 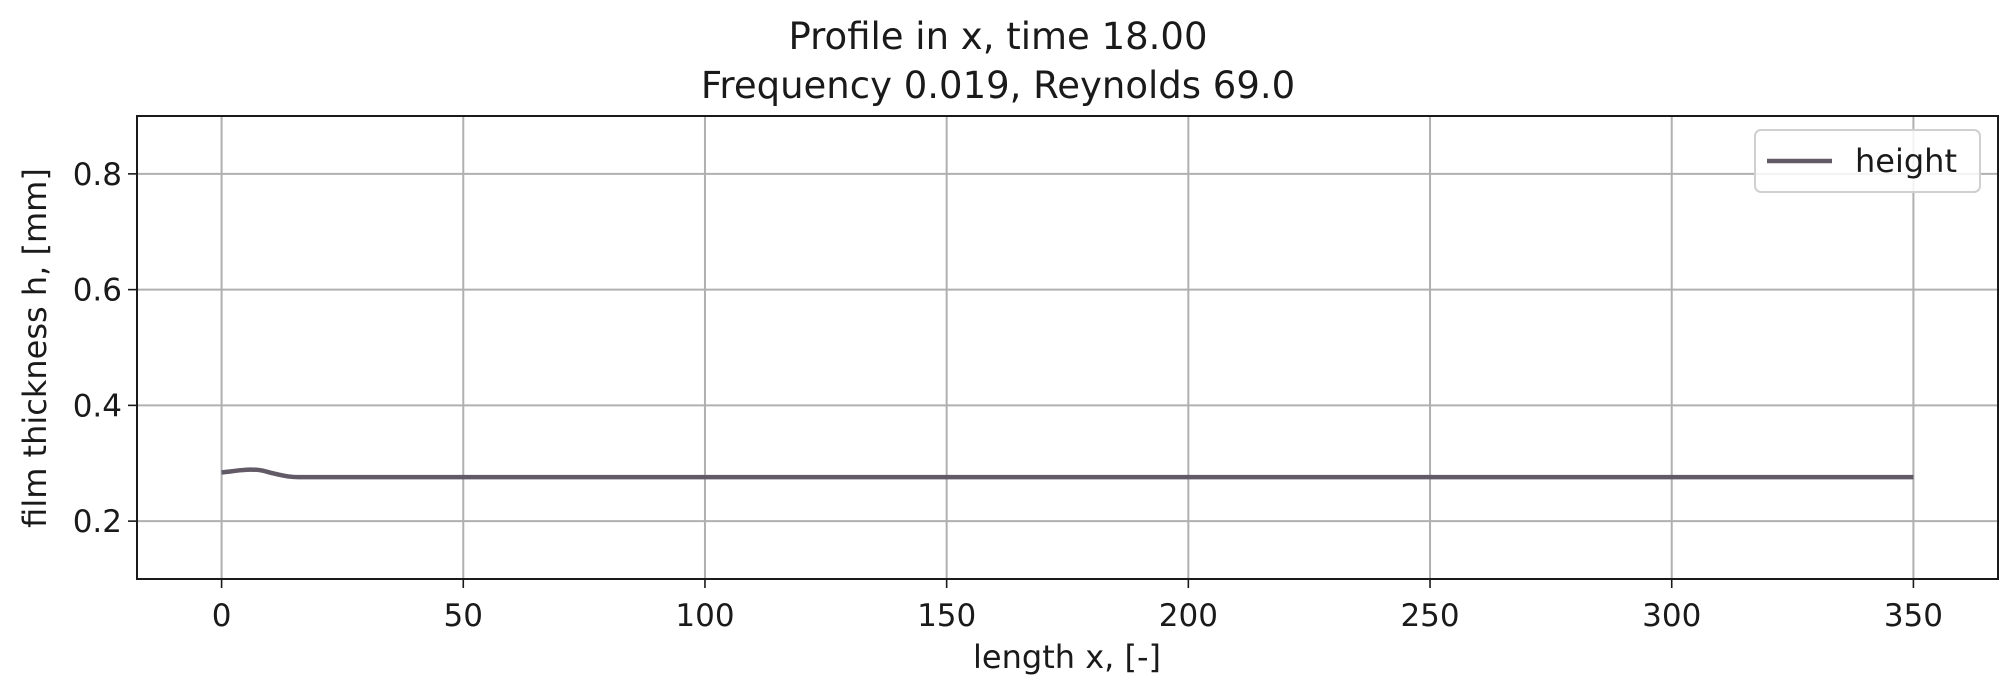 What do you see at coordinates (1429, 616) in the screenshot?
I see `x-tick-label: 250` at bounding box center [1429, 616].